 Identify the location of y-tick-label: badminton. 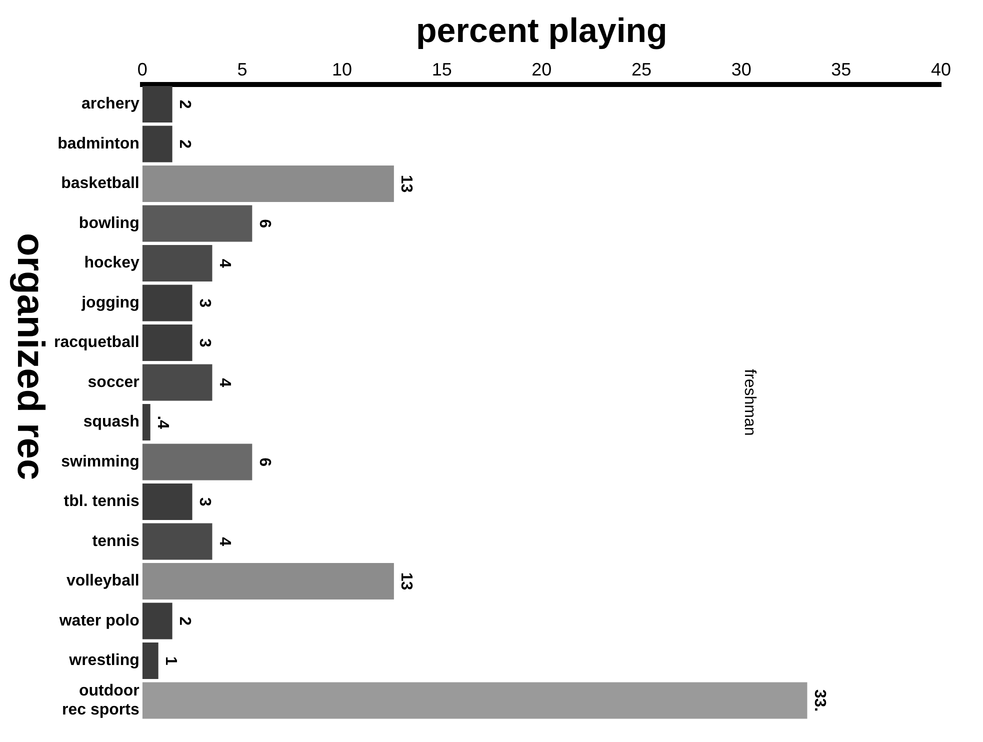
(99, 143).